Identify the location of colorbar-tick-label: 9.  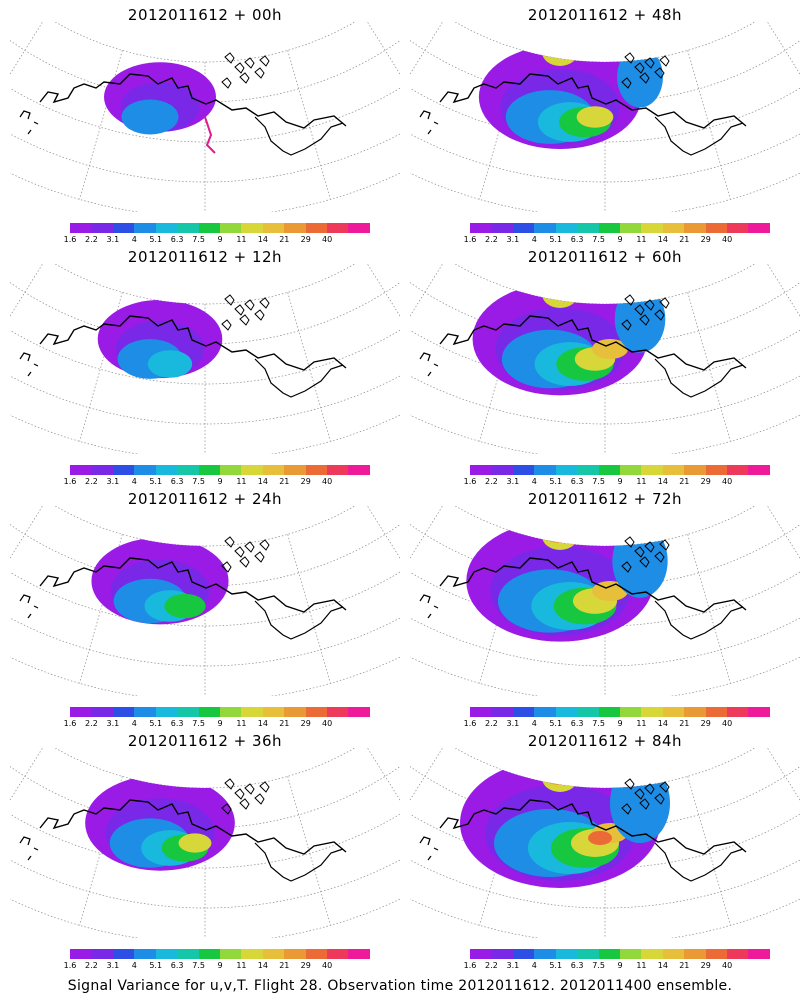
(620, 965).